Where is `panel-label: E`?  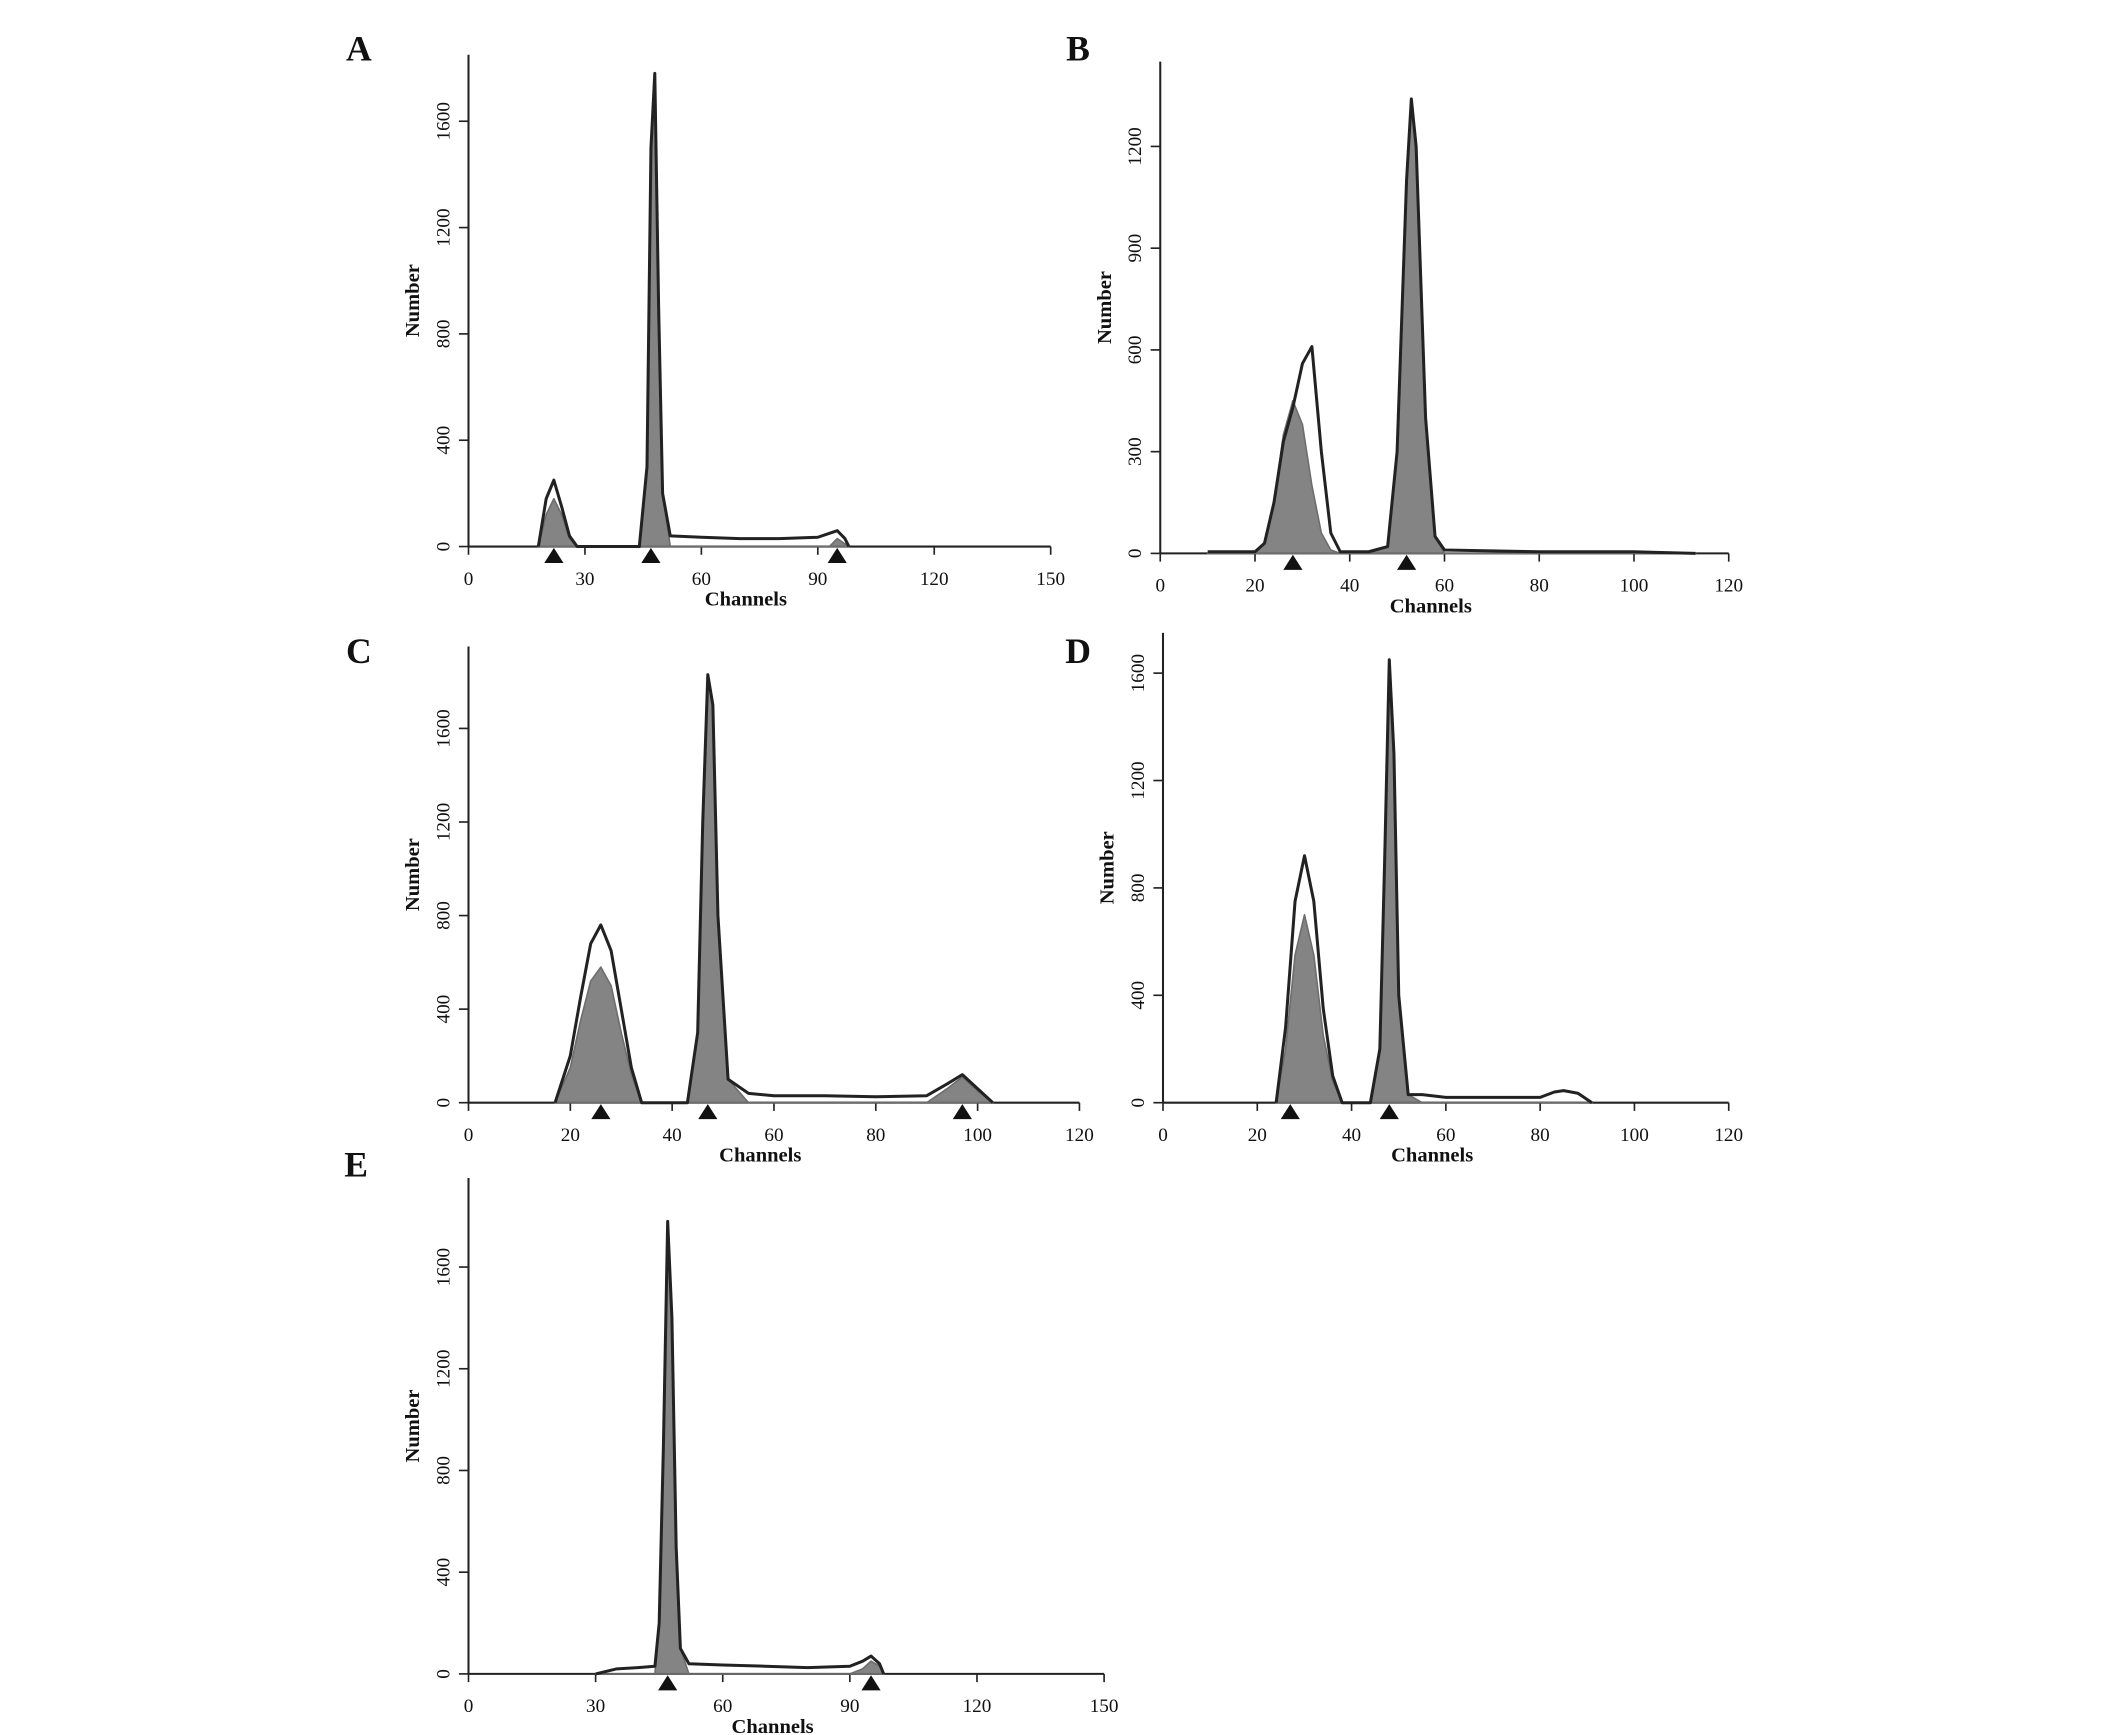 panel-label: E is located at coordinates (356, 1165).